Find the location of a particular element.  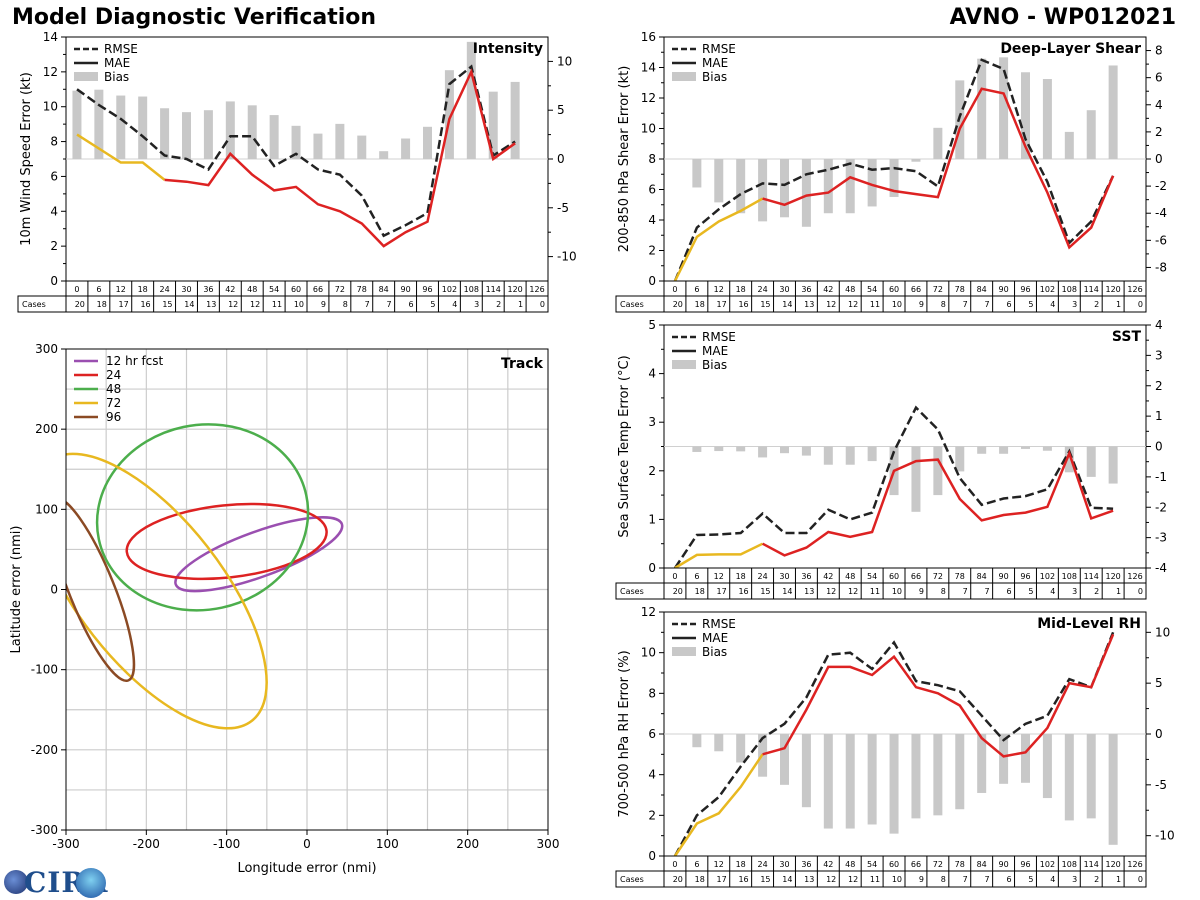

forecast-hour: 18 is located at coordinates (143, 289).